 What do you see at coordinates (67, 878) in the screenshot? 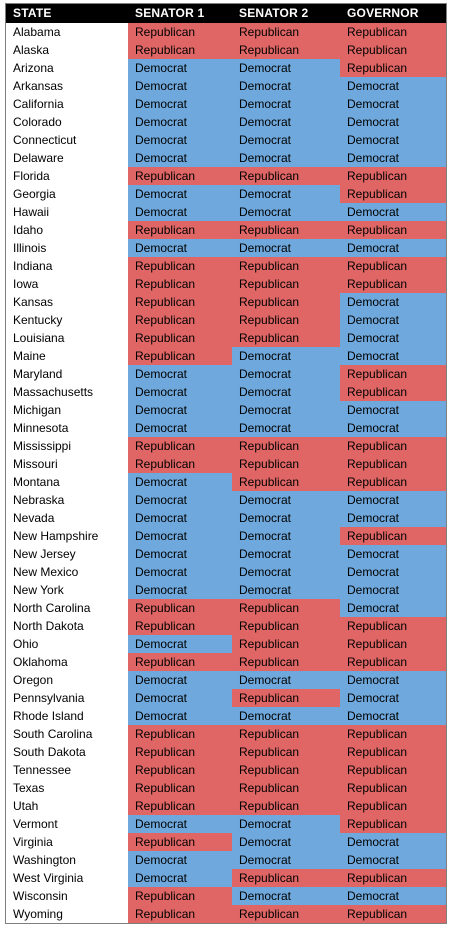
I see `state-cell: West Virginia` at bounding box center [67, 878].